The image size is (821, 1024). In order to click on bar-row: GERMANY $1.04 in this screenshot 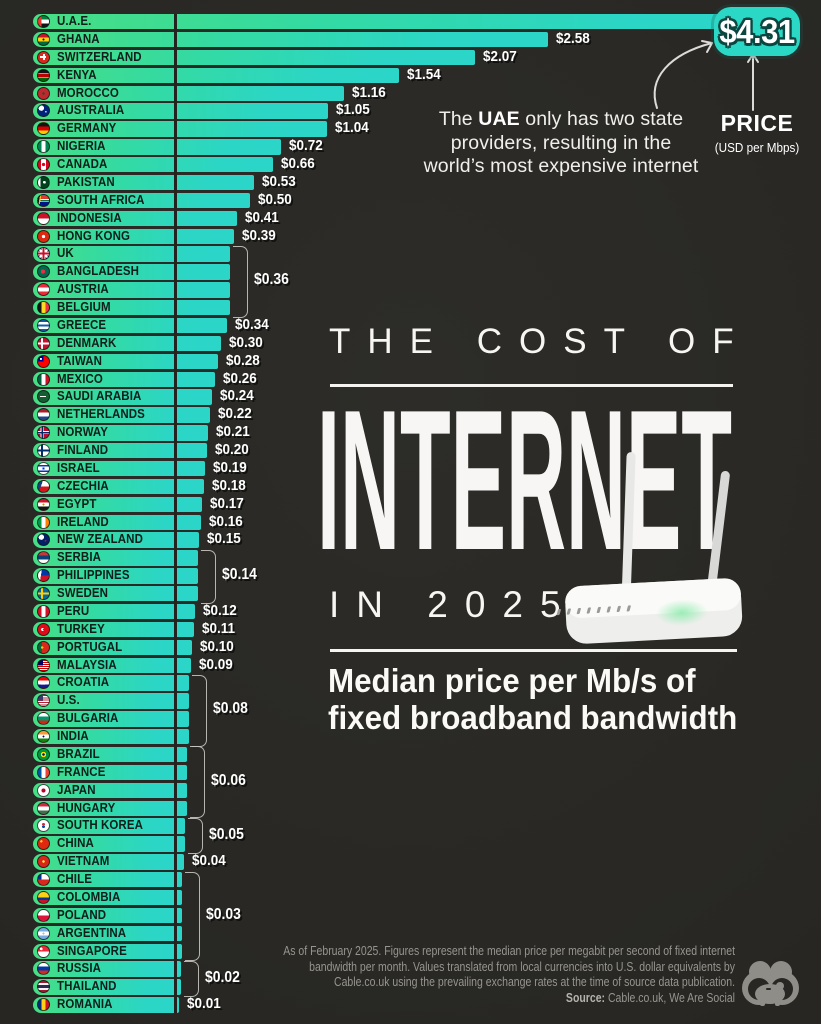, I will do `click(300, 128)`.